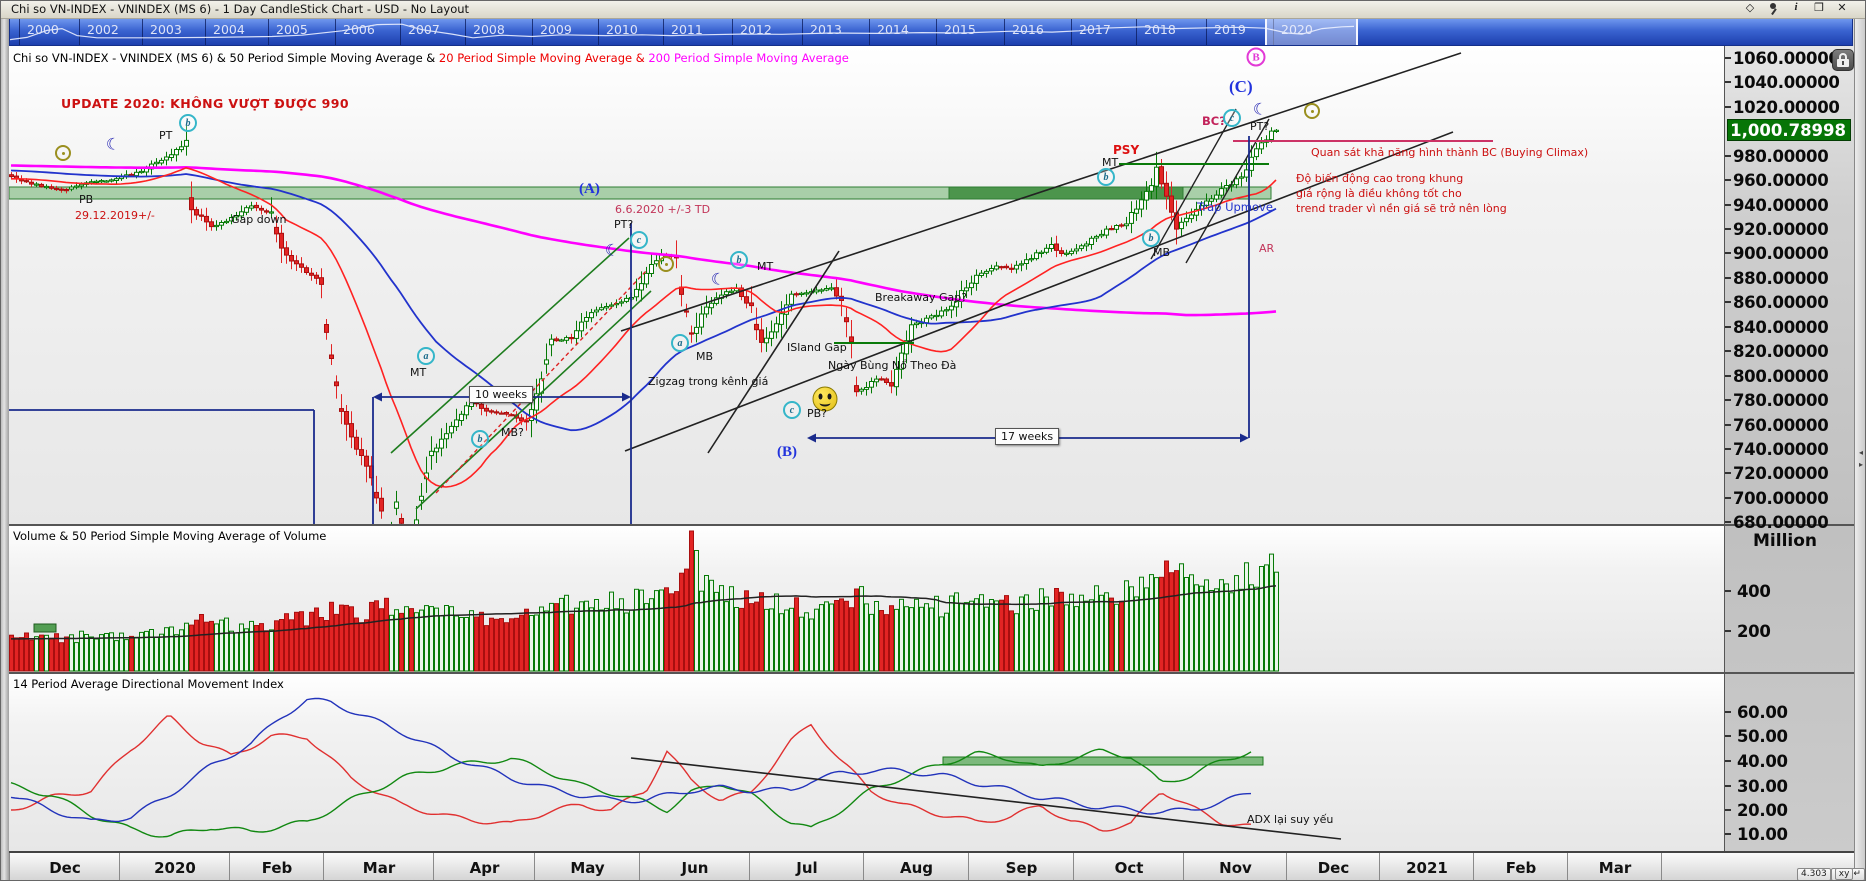  What do you see at coordinates (1781, 425) in the screenshot?
I see `price-axis-label: 760.00000` at bounding box center [1781, 425].